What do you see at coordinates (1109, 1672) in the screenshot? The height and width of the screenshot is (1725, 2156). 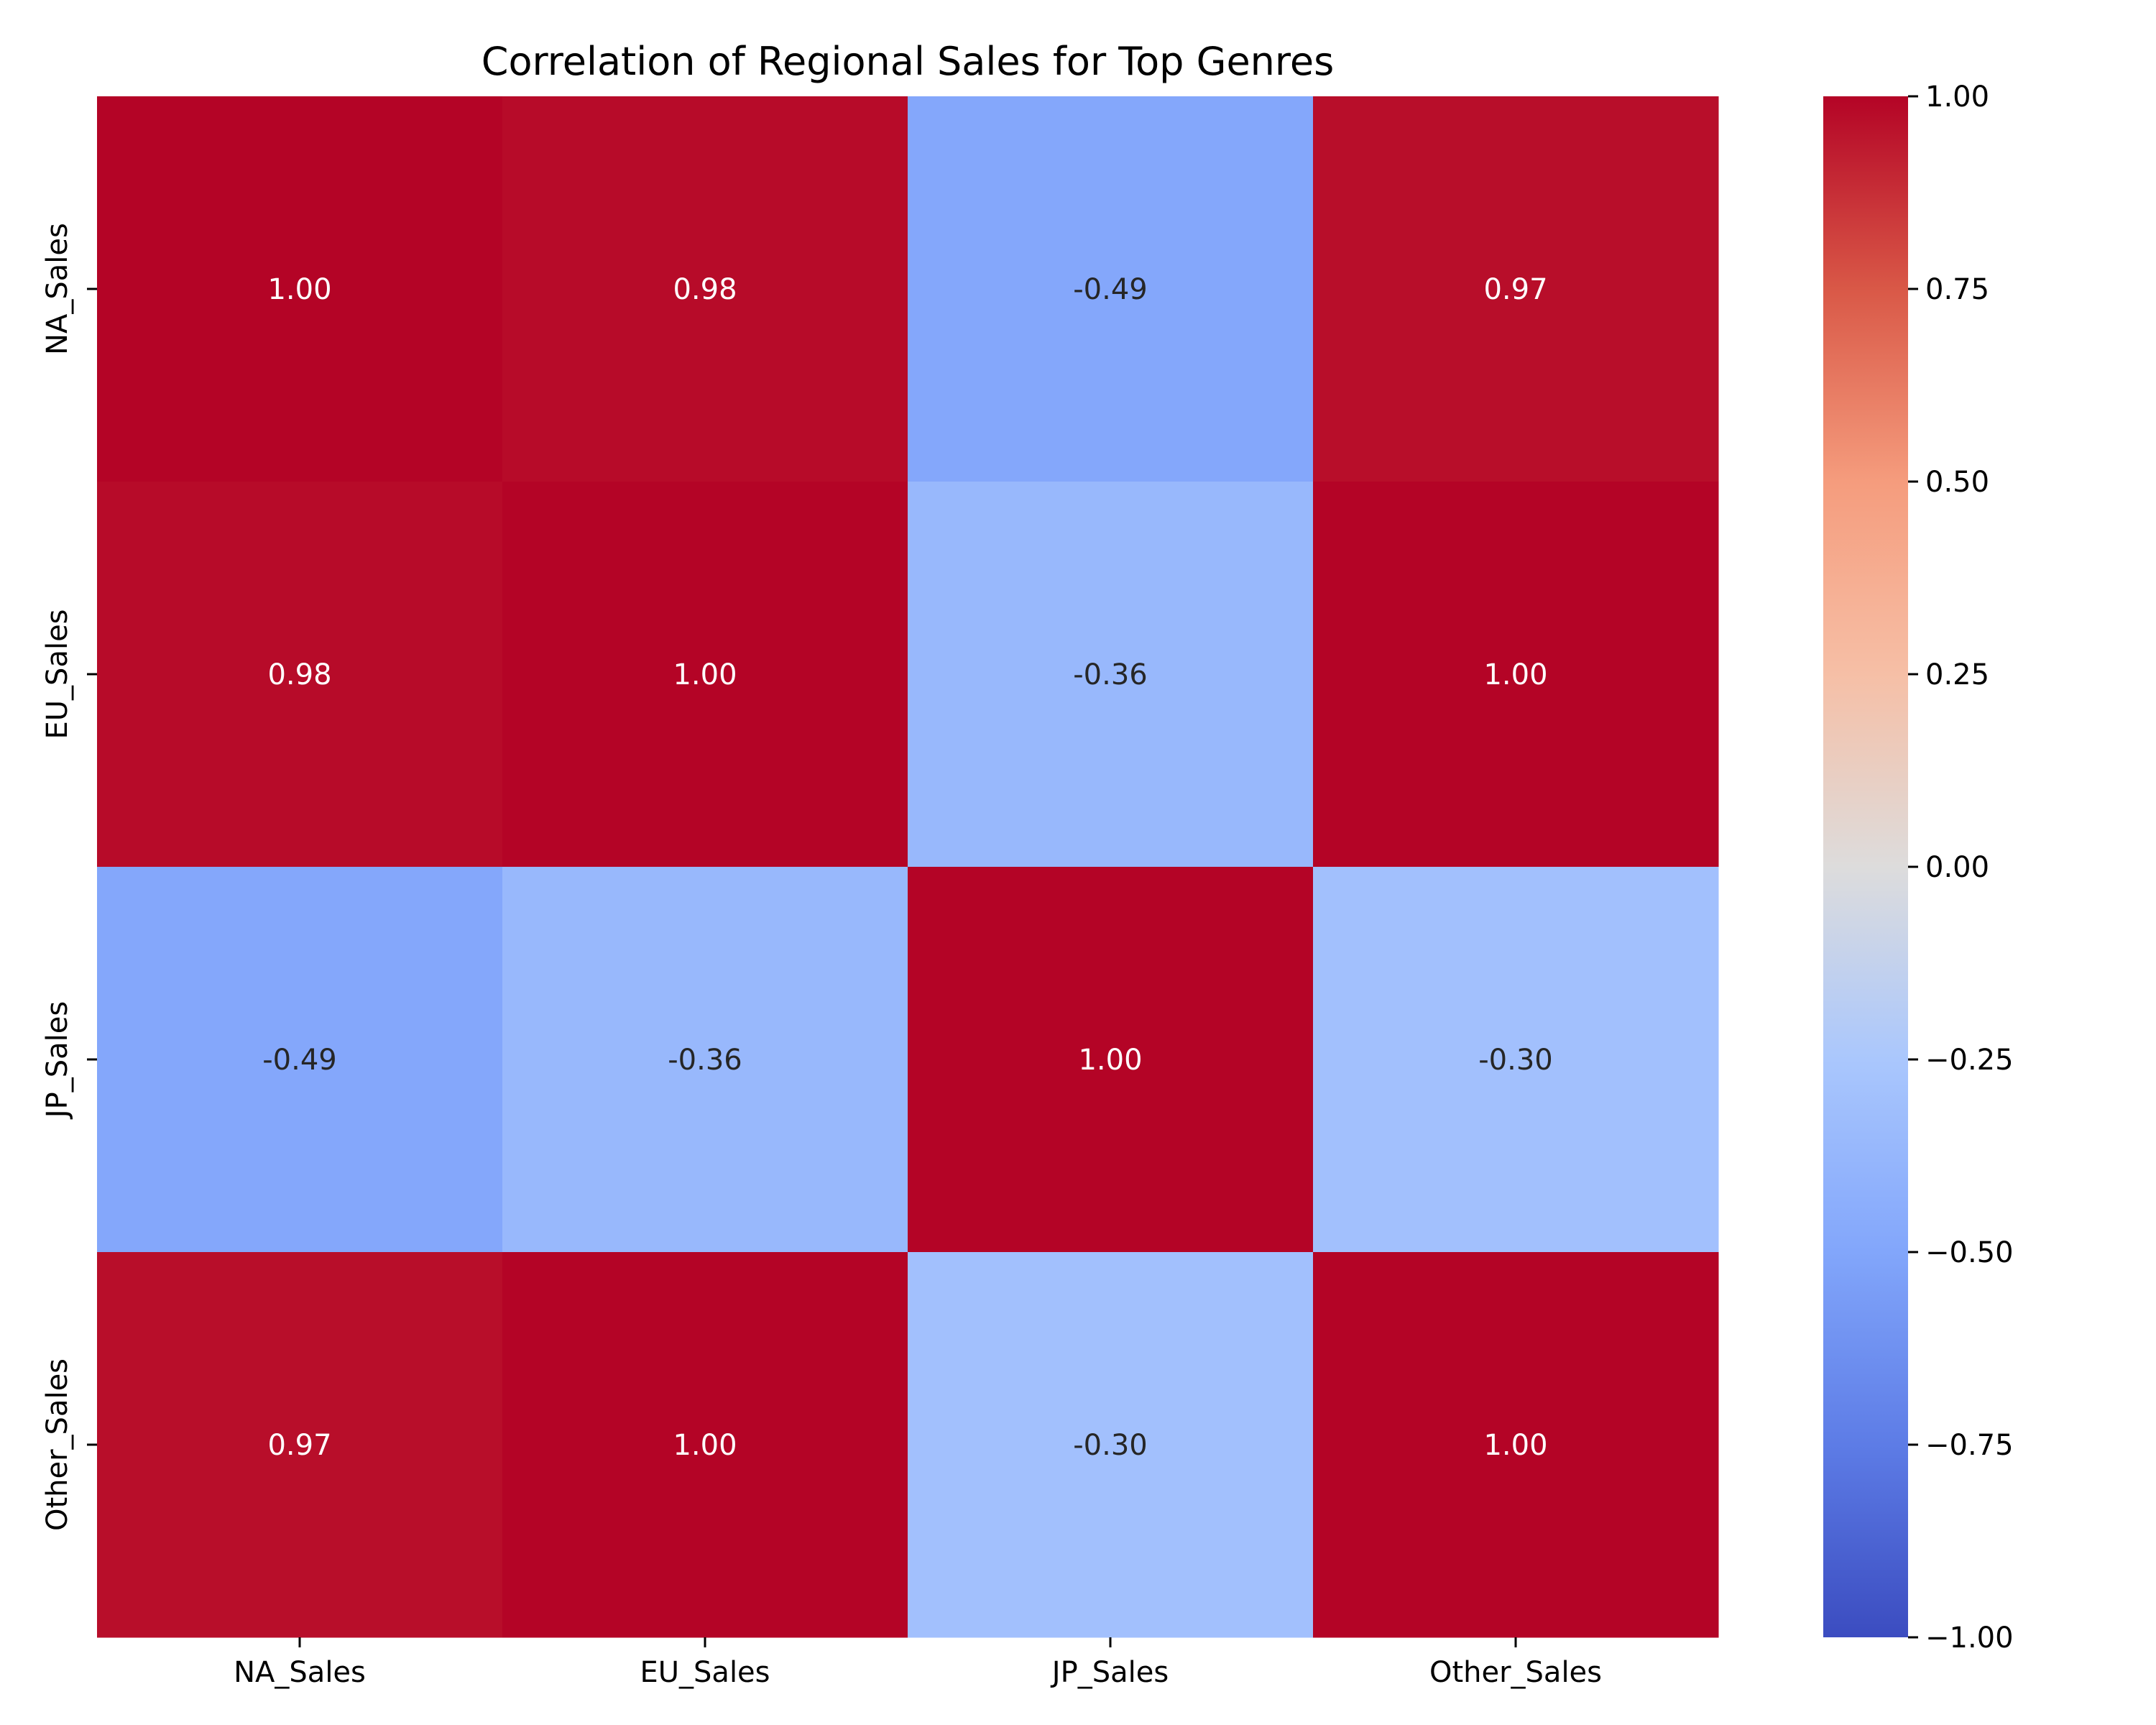 I see `x-tick-label: JP_Sales` at bounding box center [1109, 1672].